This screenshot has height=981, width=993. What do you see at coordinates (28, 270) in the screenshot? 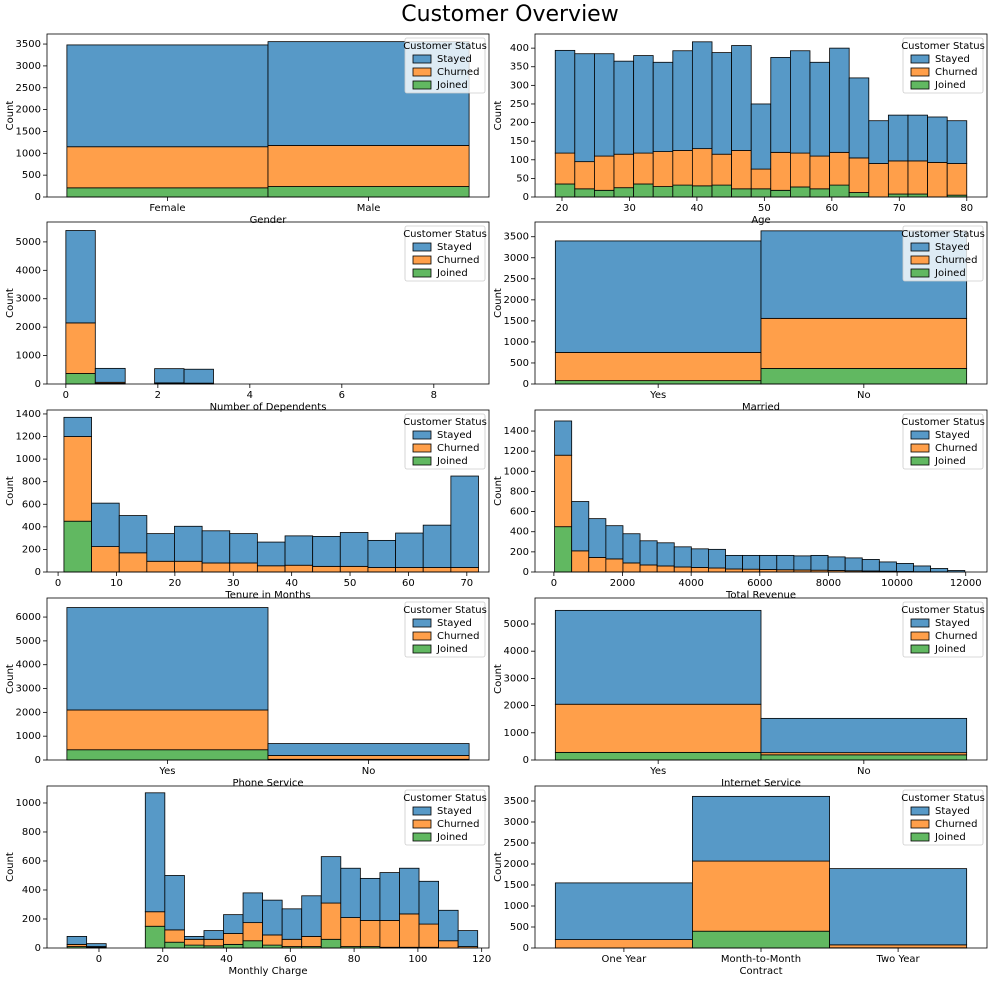
I see `y-tick-label: 4000` at bounding box center [28, 270].